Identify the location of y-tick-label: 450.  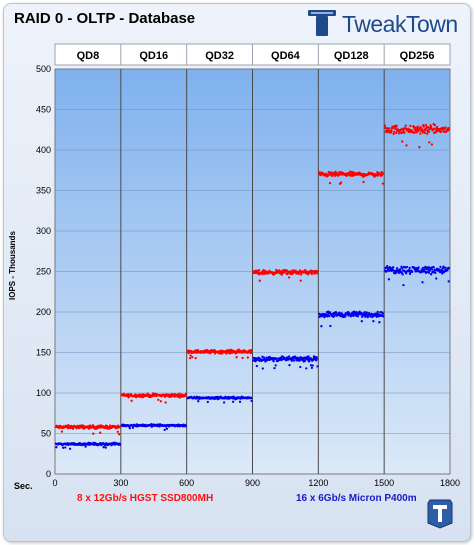
(43, 110).